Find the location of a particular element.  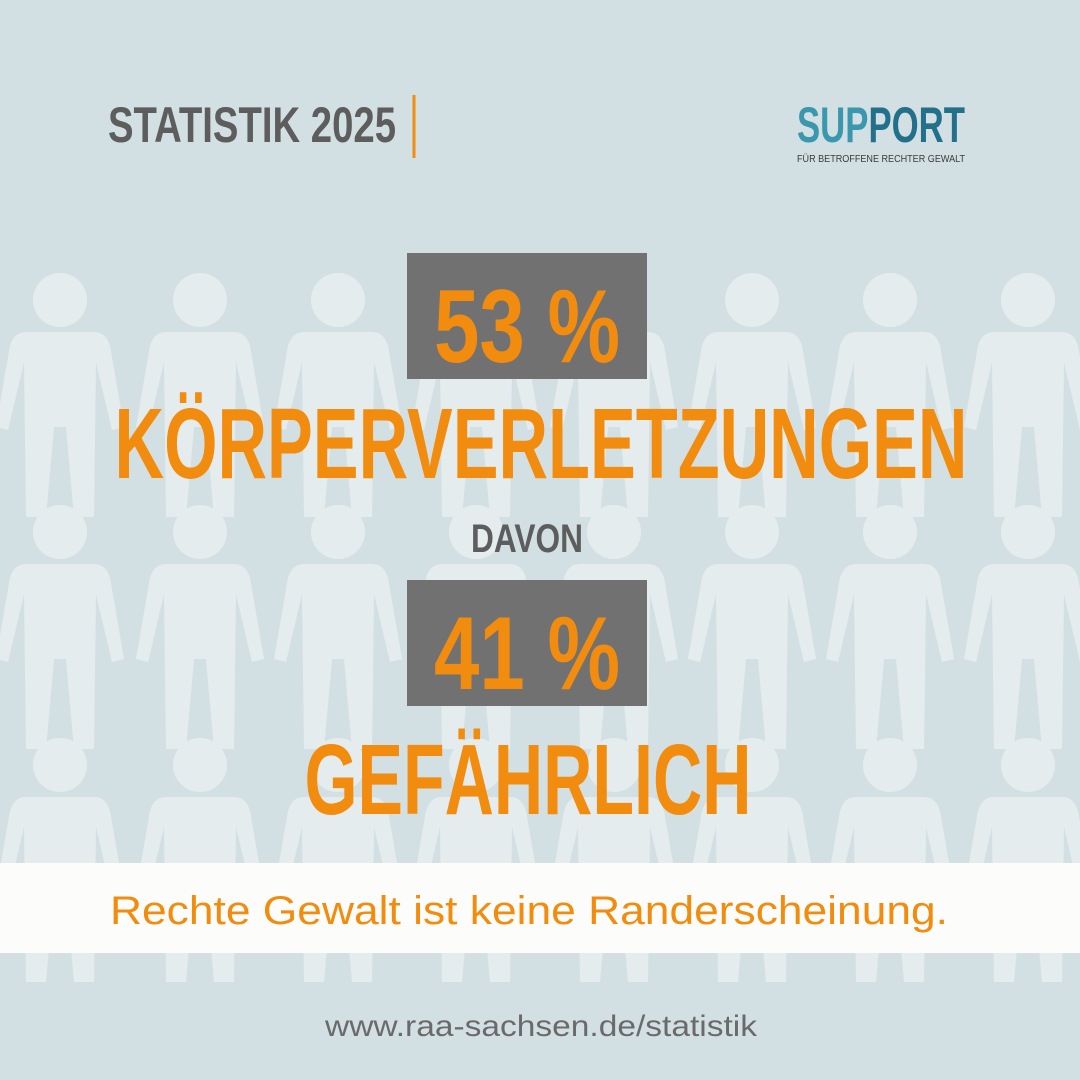

footer-url: www.raa-sachsen.de/statistik is located at coordinates (541, 1026).